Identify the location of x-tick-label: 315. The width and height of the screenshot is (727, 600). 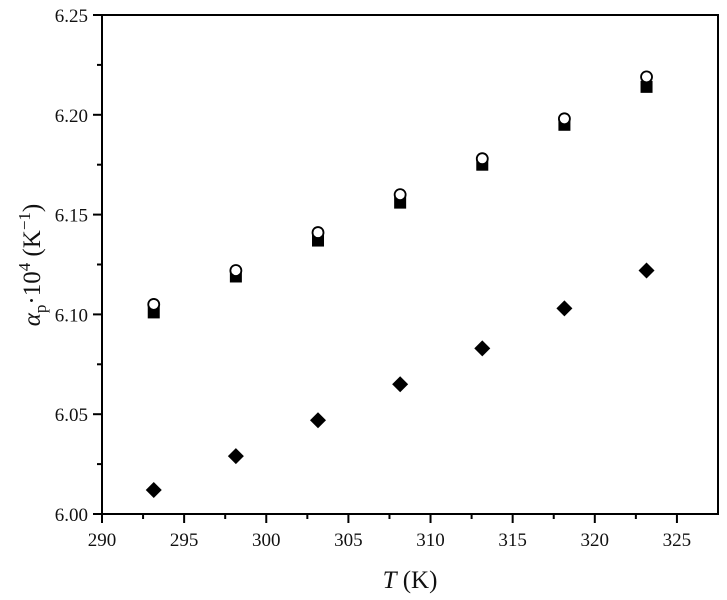
(512, 540).